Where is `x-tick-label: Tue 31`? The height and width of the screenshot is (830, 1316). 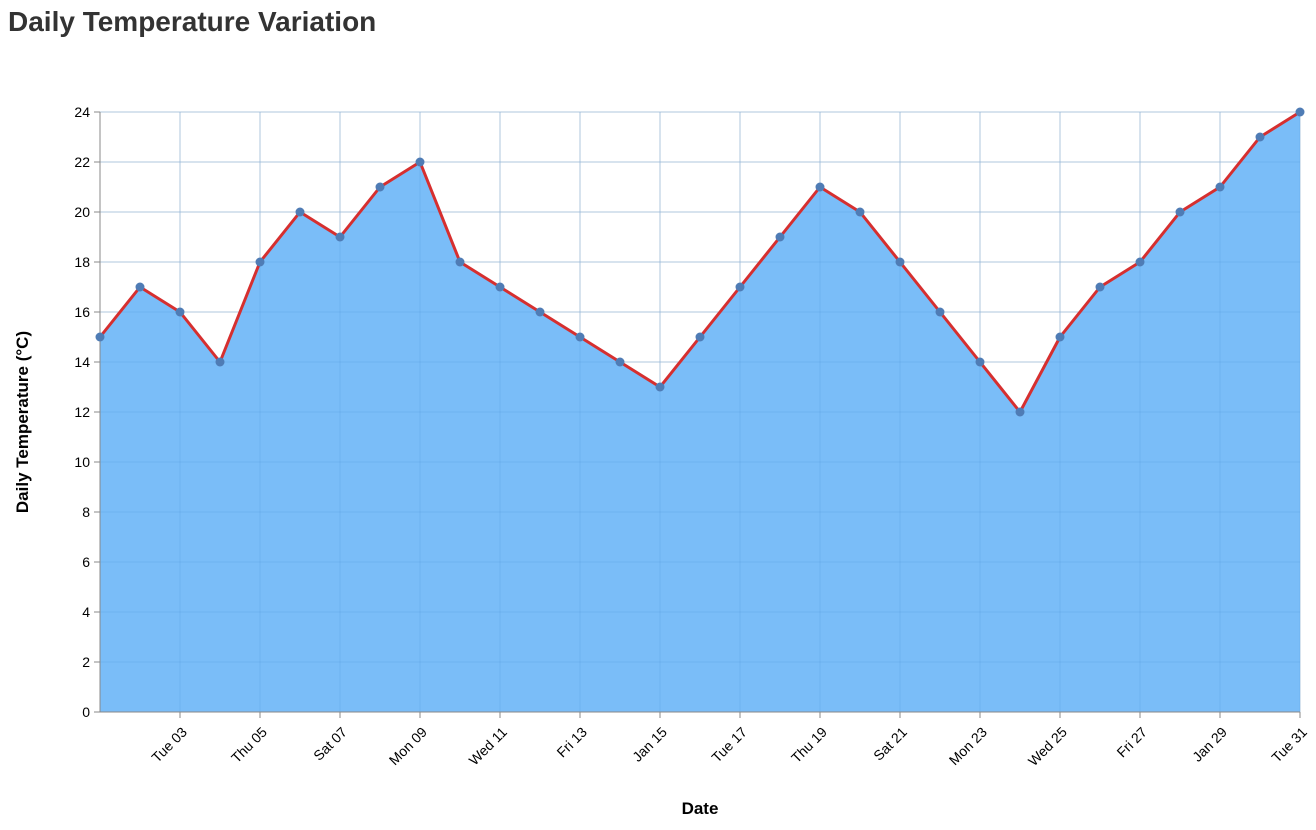
x-tick-label: Tue 31 is located at coordinates (1289, 745).